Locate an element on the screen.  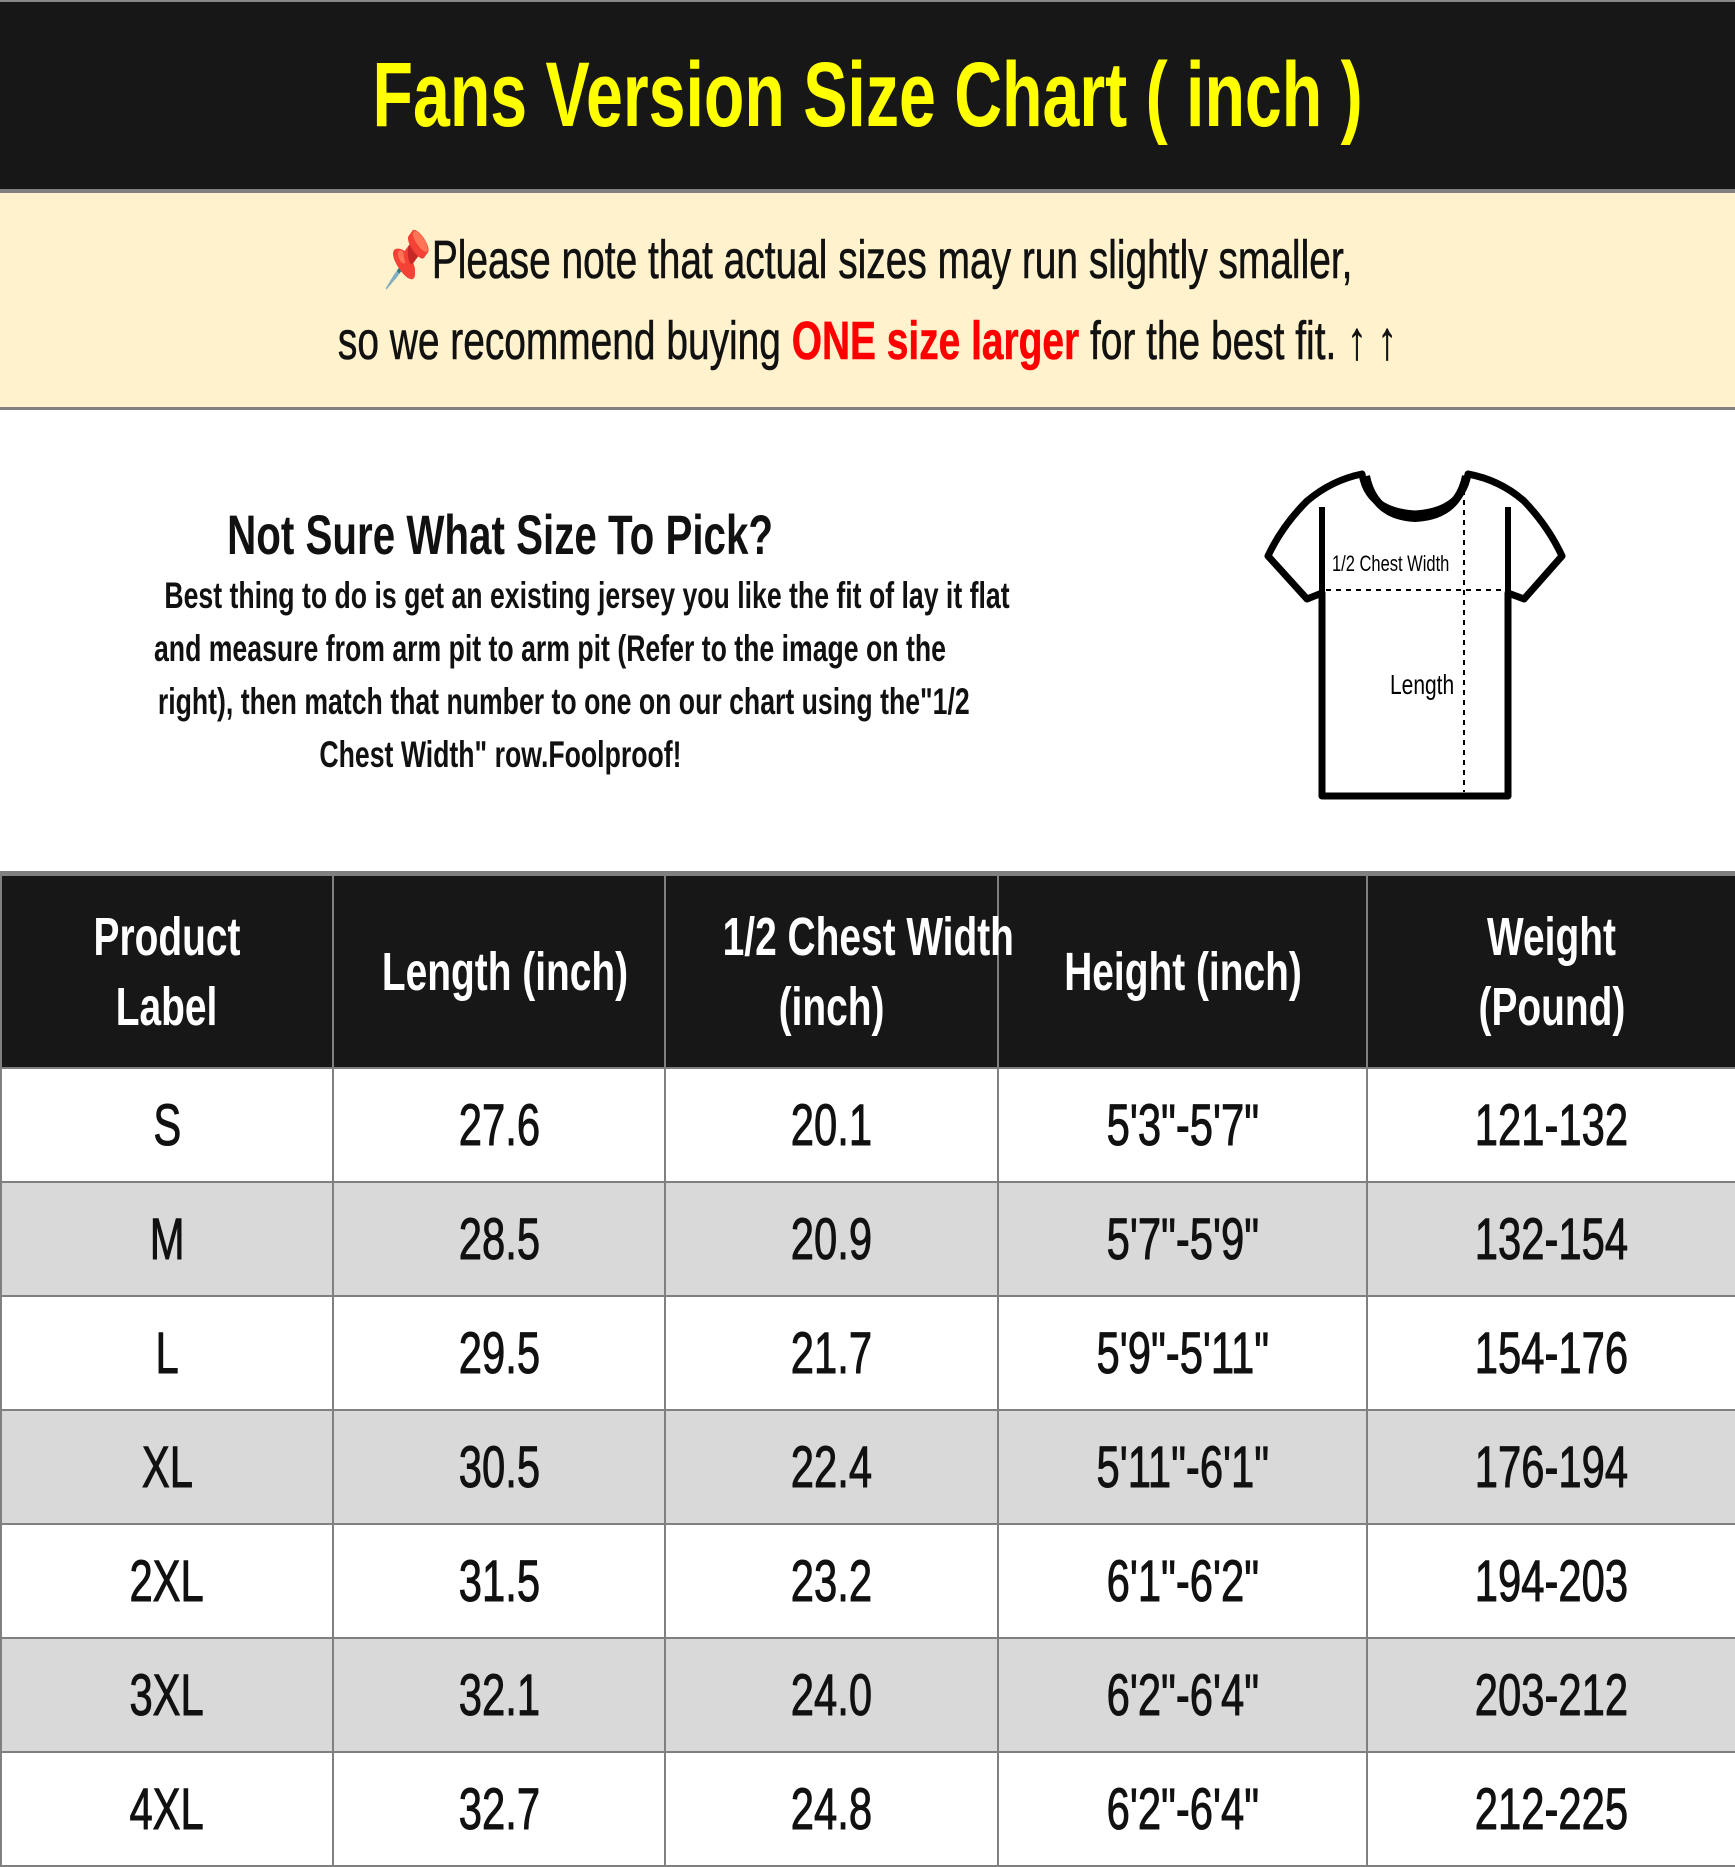
table-cell: M is located at coordinates (167, 1239).